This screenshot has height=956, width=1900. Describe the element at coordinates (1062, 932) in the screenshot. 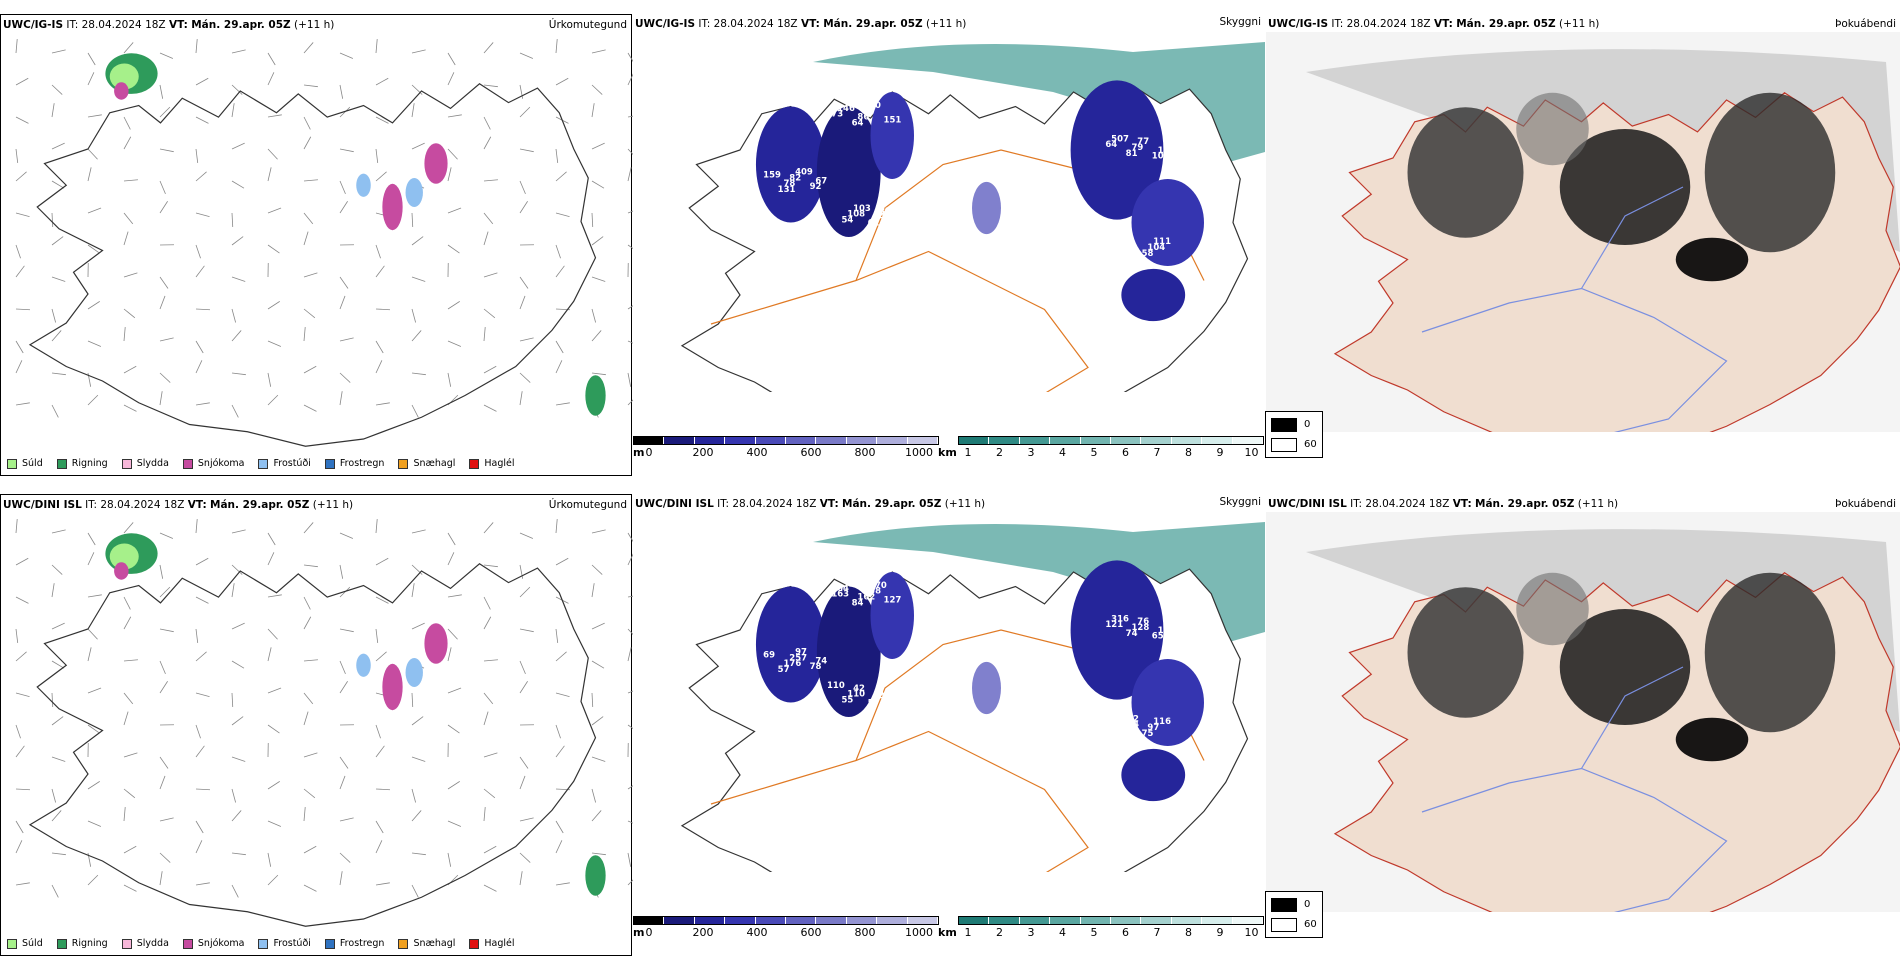

I see `tick-label: 4` at that location.